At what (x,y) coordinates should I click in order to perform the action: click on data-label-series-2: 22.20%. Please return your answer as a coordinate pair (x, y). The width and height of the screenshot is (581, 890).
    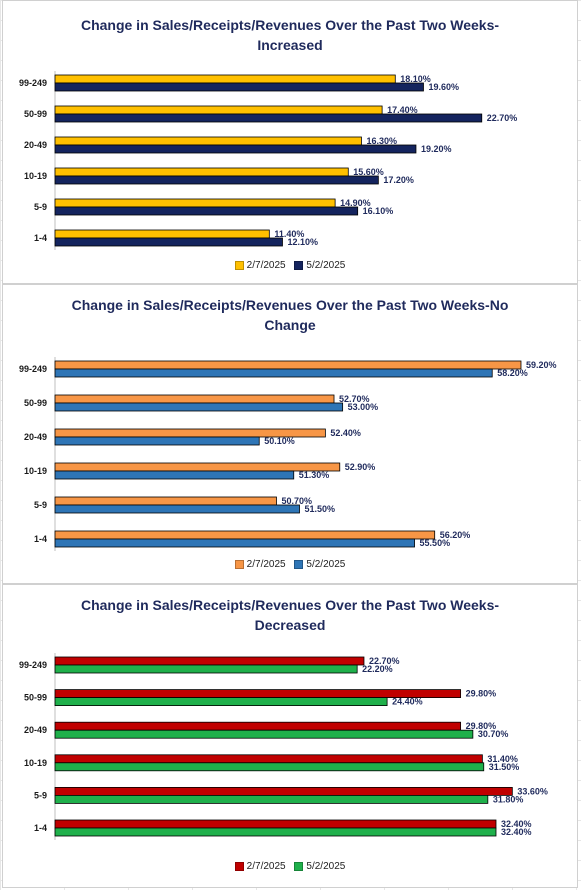
    Looking at the image, I should click on (377, 669).